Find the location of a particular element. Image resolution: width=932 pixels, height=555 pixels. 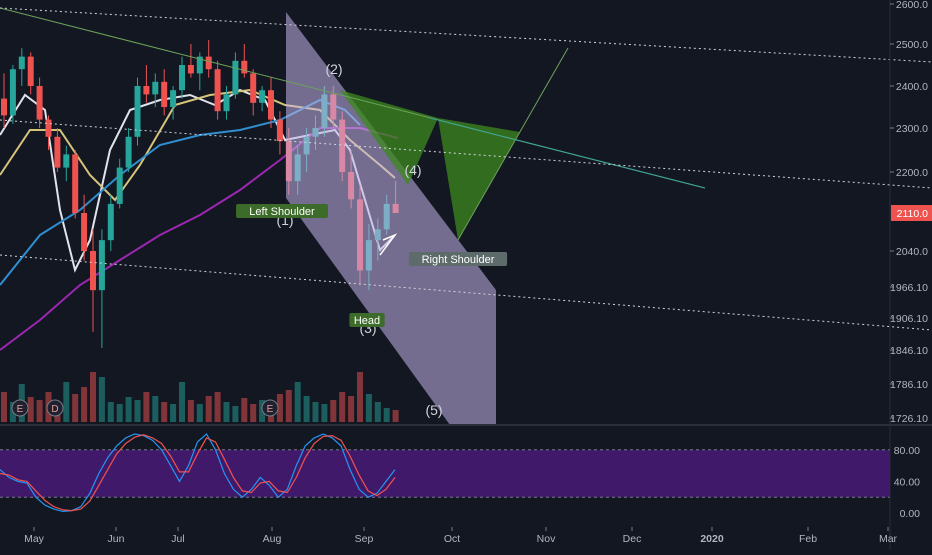

price-tick-label: 1846.10 is located at coordinates (909, 351).